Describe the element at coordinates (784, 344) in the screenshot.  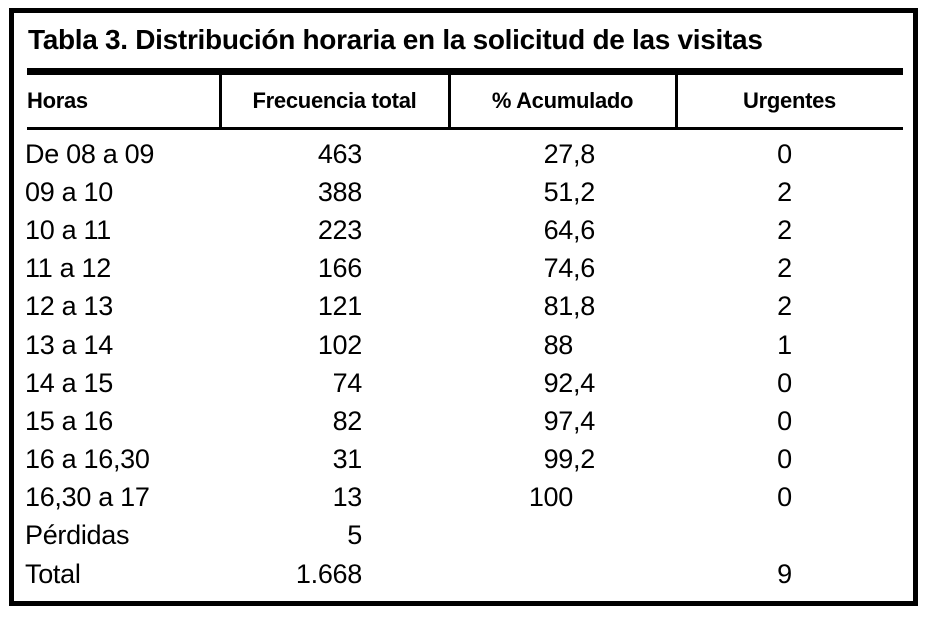
I see `urgent-cell: 1` at that location.